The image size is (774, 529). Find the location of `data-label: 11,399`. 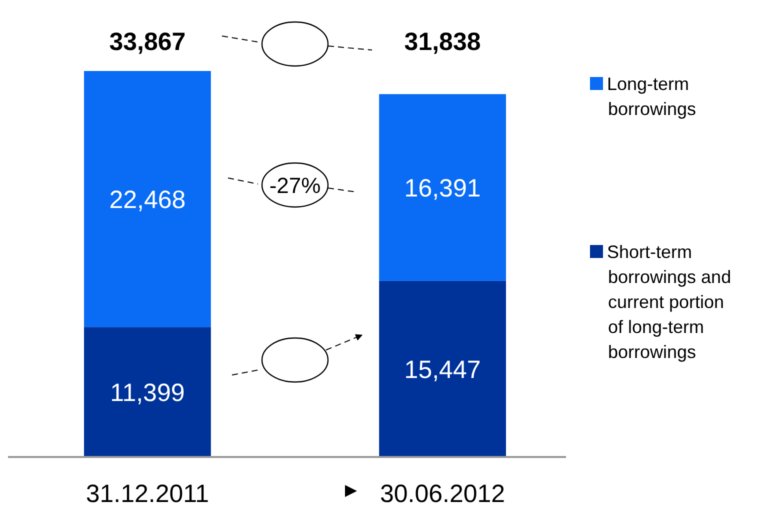

data-label: 11,399 is located at coordinates (147, 393).